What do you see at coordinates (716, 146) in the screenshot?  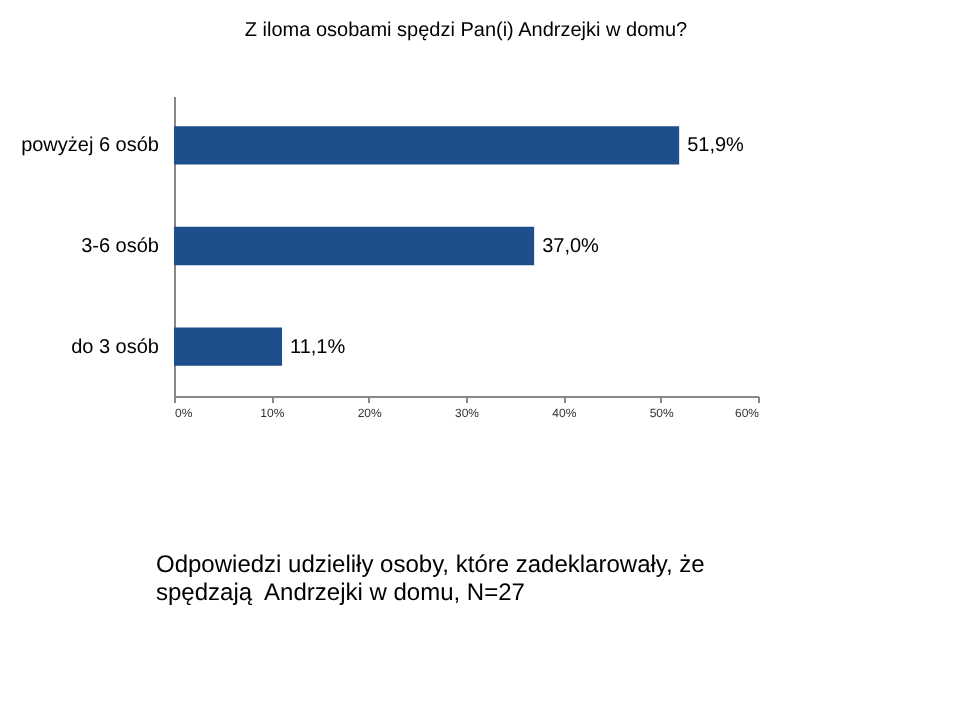 I see `data-label: 51,9%` at bounding box center [716, 146].